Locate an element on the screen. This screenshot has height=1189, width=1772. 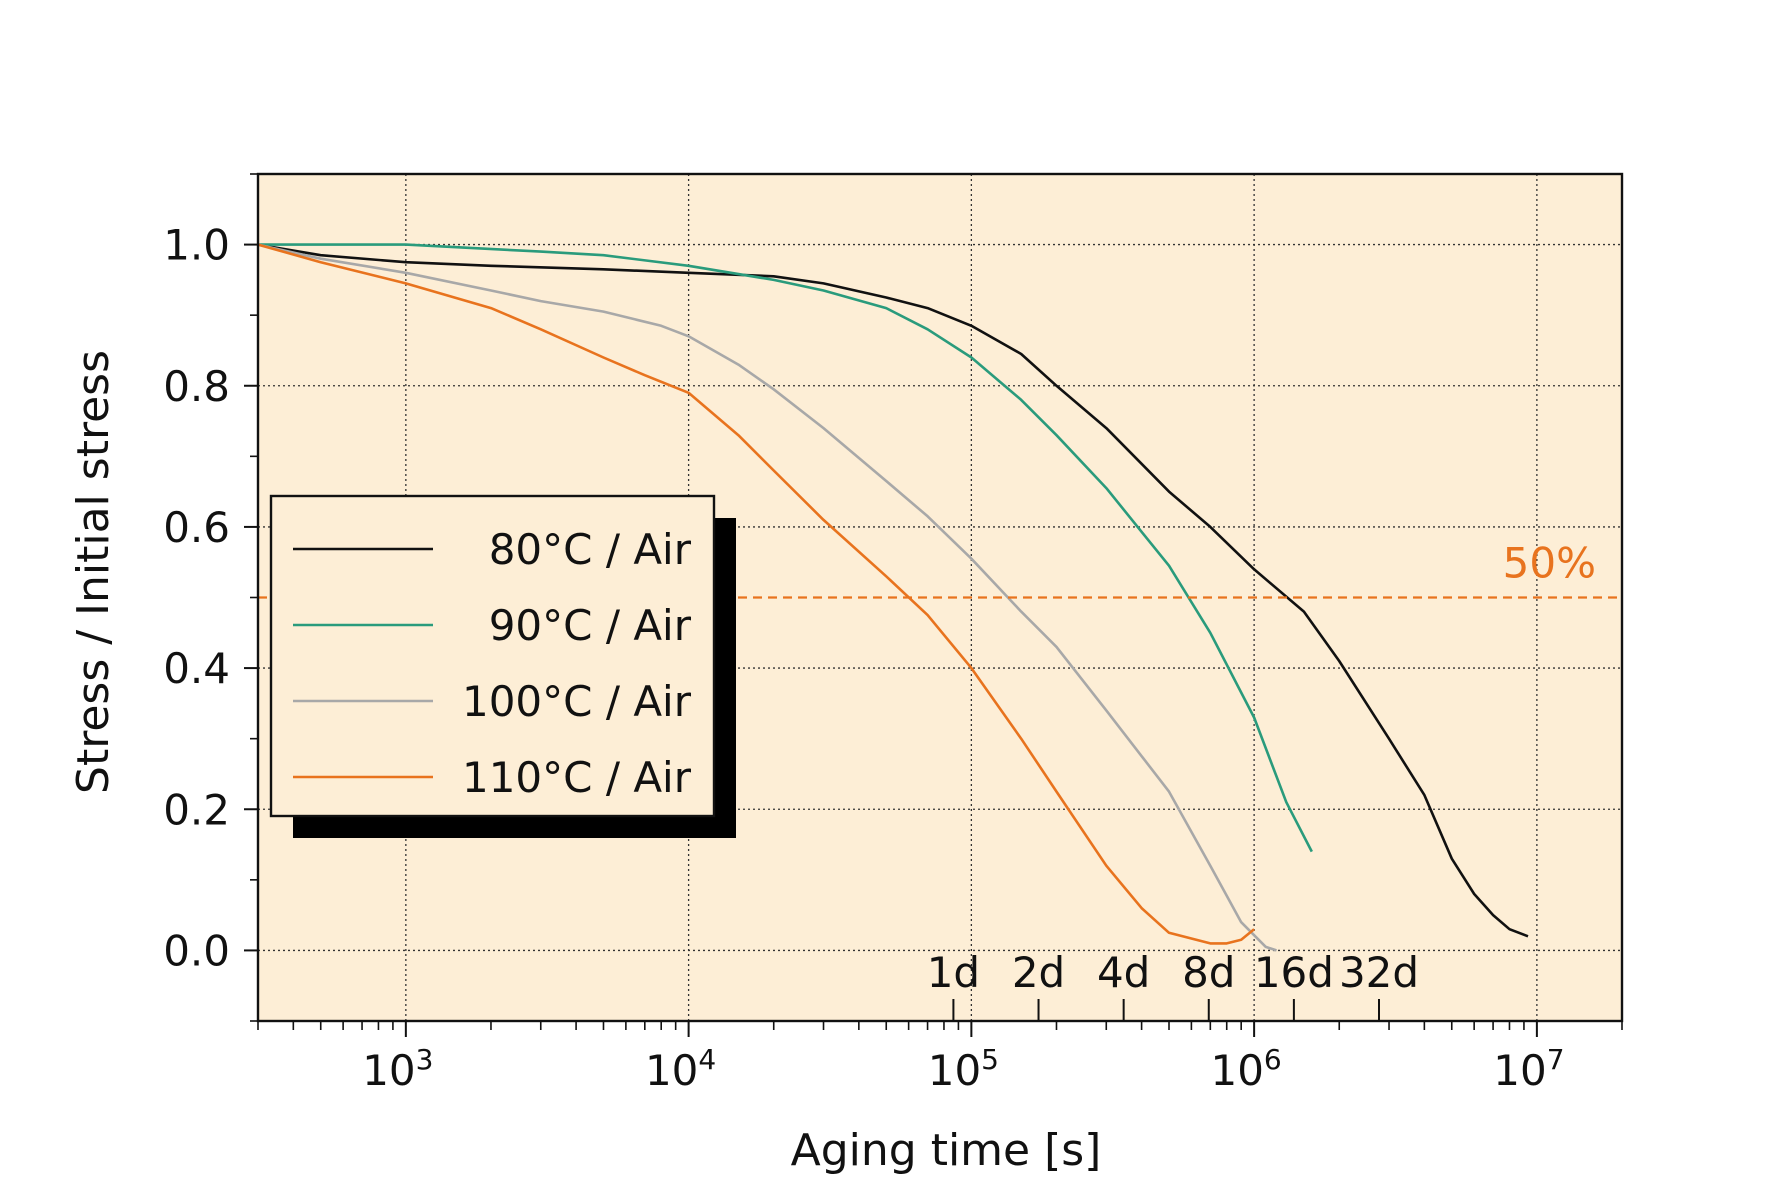
day-marker-label: 1d is located at coordinates (953, 972).